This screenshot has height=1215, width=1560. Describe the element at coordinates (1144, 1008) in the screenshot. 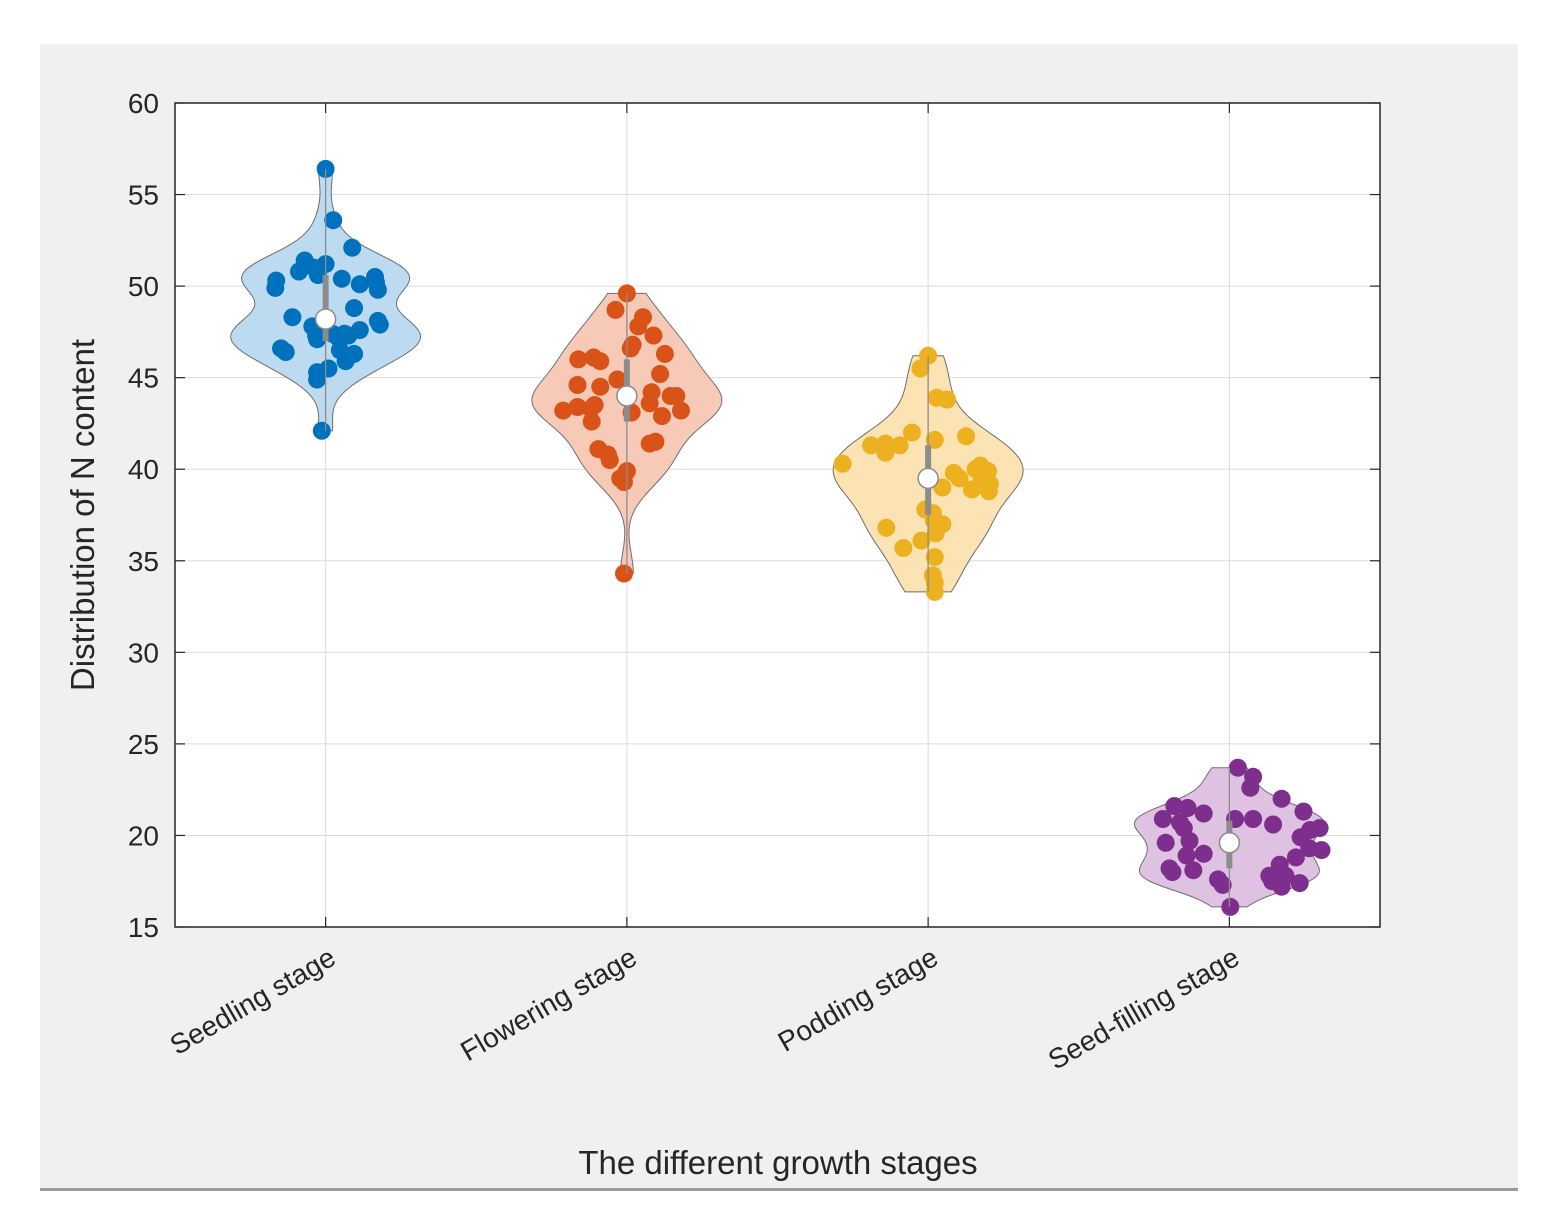

I see `x-tick-label: Seed-filling stage` at that location.